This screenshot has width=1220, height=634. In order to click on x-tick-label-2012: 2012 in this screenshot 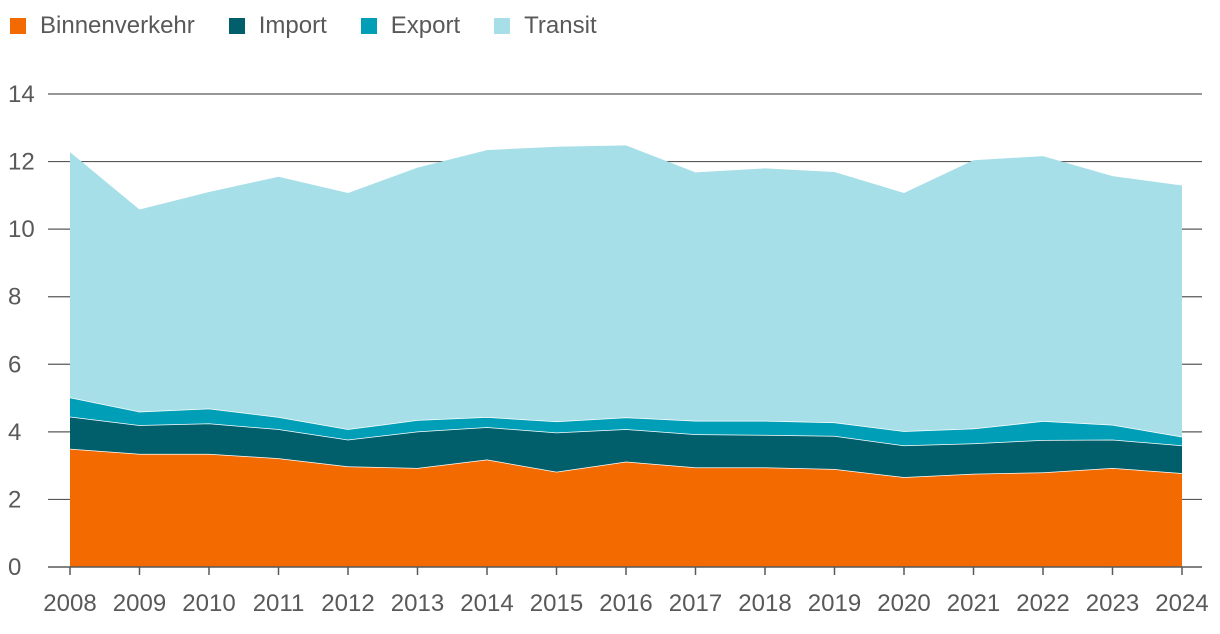, I will do `click(347, 603)`.